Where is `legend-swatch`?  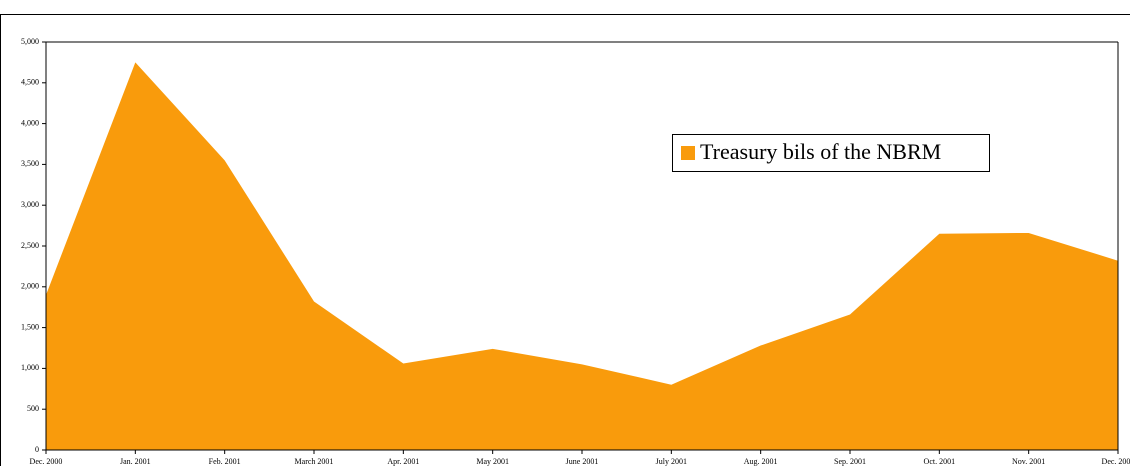
legend-swatch is located at coordinates (688, 153).